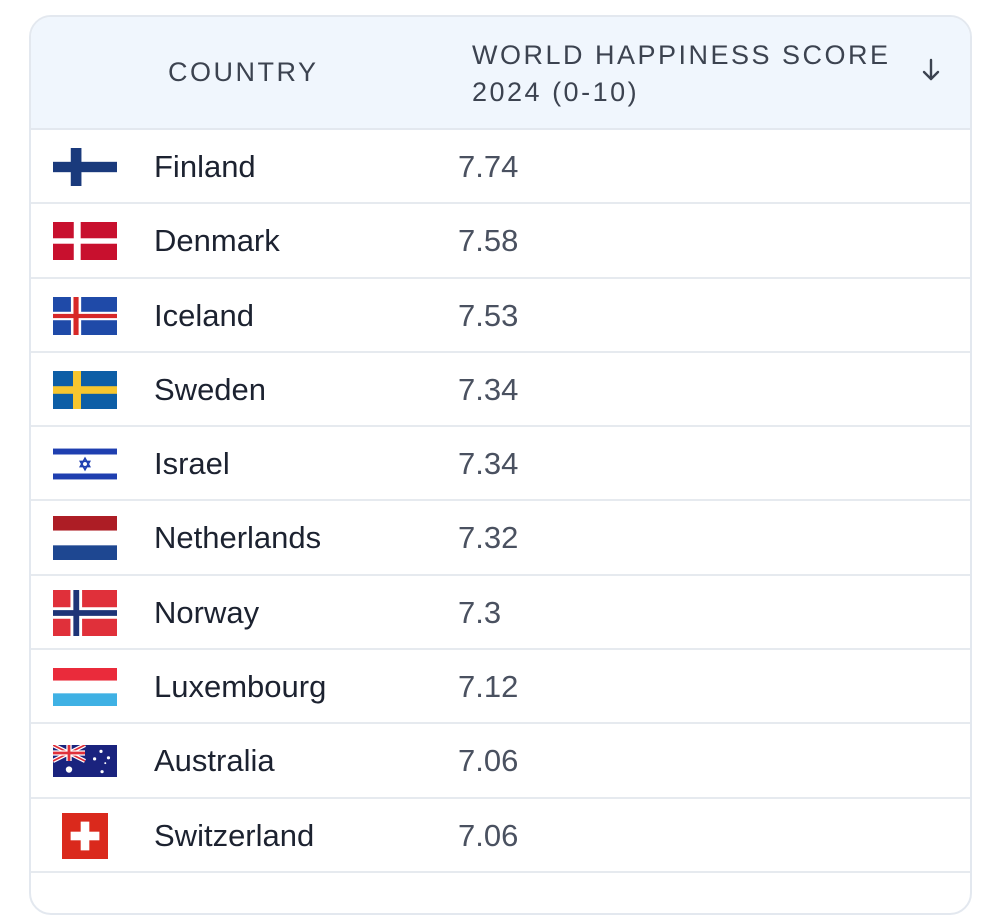 The width and height of the screenshot is (1000, 915). What do you see at coordinates (238, 538) in the screenshot?
I see `country-name: Netherlands` at bounding box center [238, 538].